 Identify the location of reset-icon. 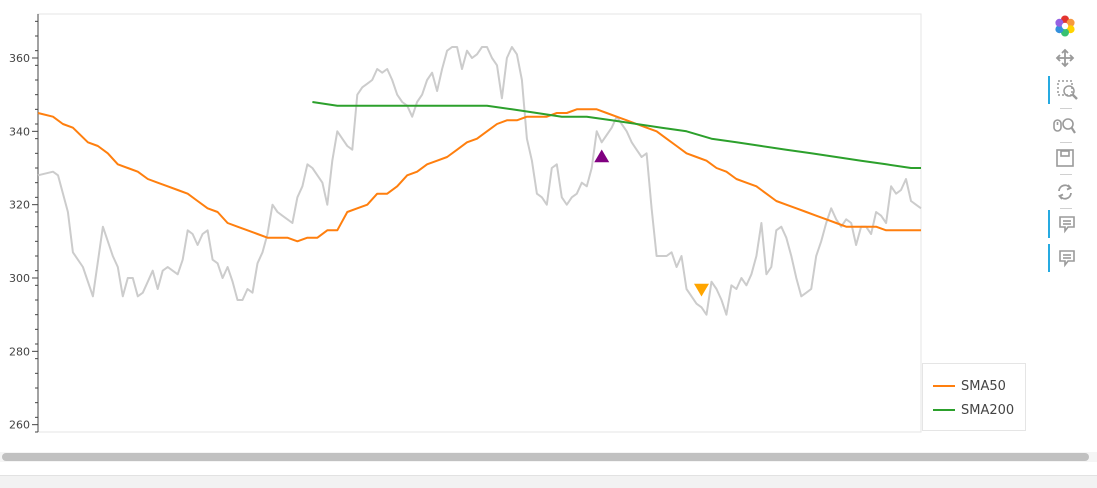
(1065, 192).